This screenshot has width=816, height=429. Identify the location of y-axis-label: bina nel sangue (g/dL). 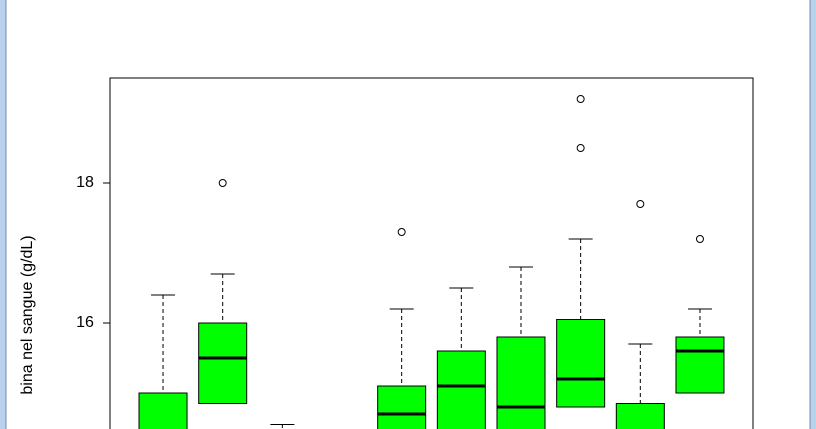
(27, 314).